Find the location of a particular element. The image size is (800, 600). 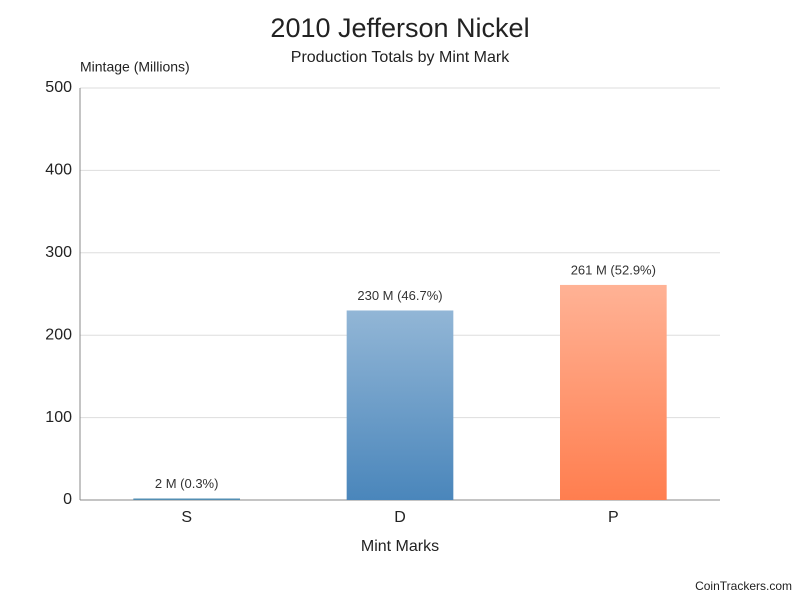

y-axis-label: Mintage (Millions) is located at coordinates (135, 67).